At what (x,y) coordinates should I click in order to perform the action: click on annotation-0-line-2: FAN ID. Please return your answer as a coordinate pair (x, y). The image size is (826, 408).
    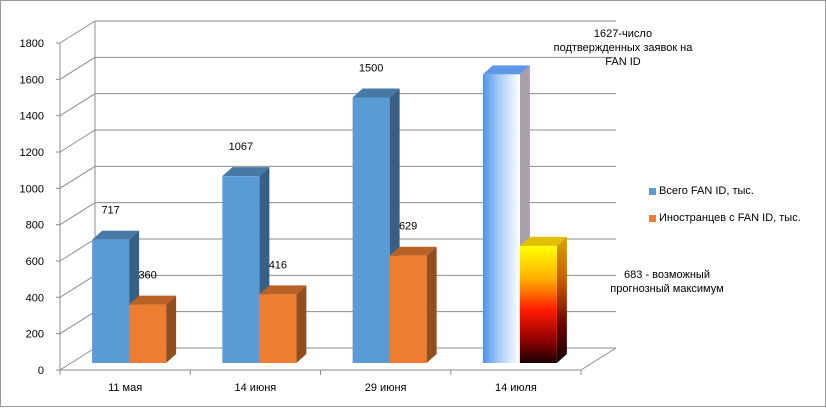
    Looking at the image, I should click on (623, 62).